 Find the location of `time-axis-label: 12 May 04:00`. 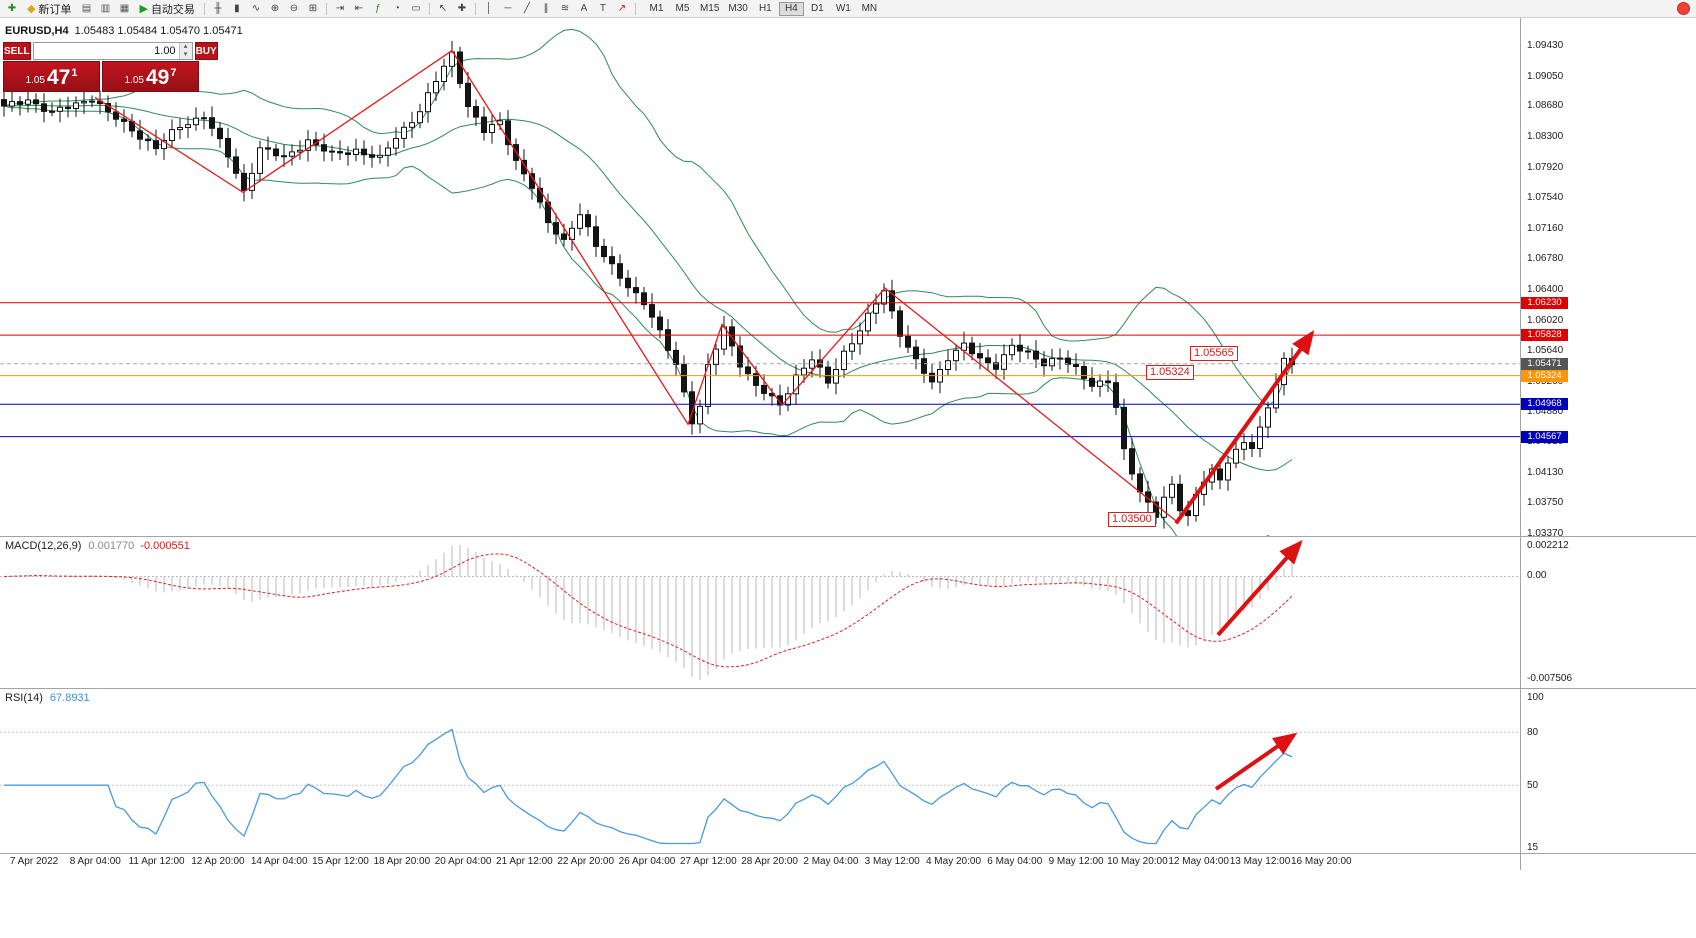

time-axis-label: 12 May 04:00 is located at coordinates (1198, 861).